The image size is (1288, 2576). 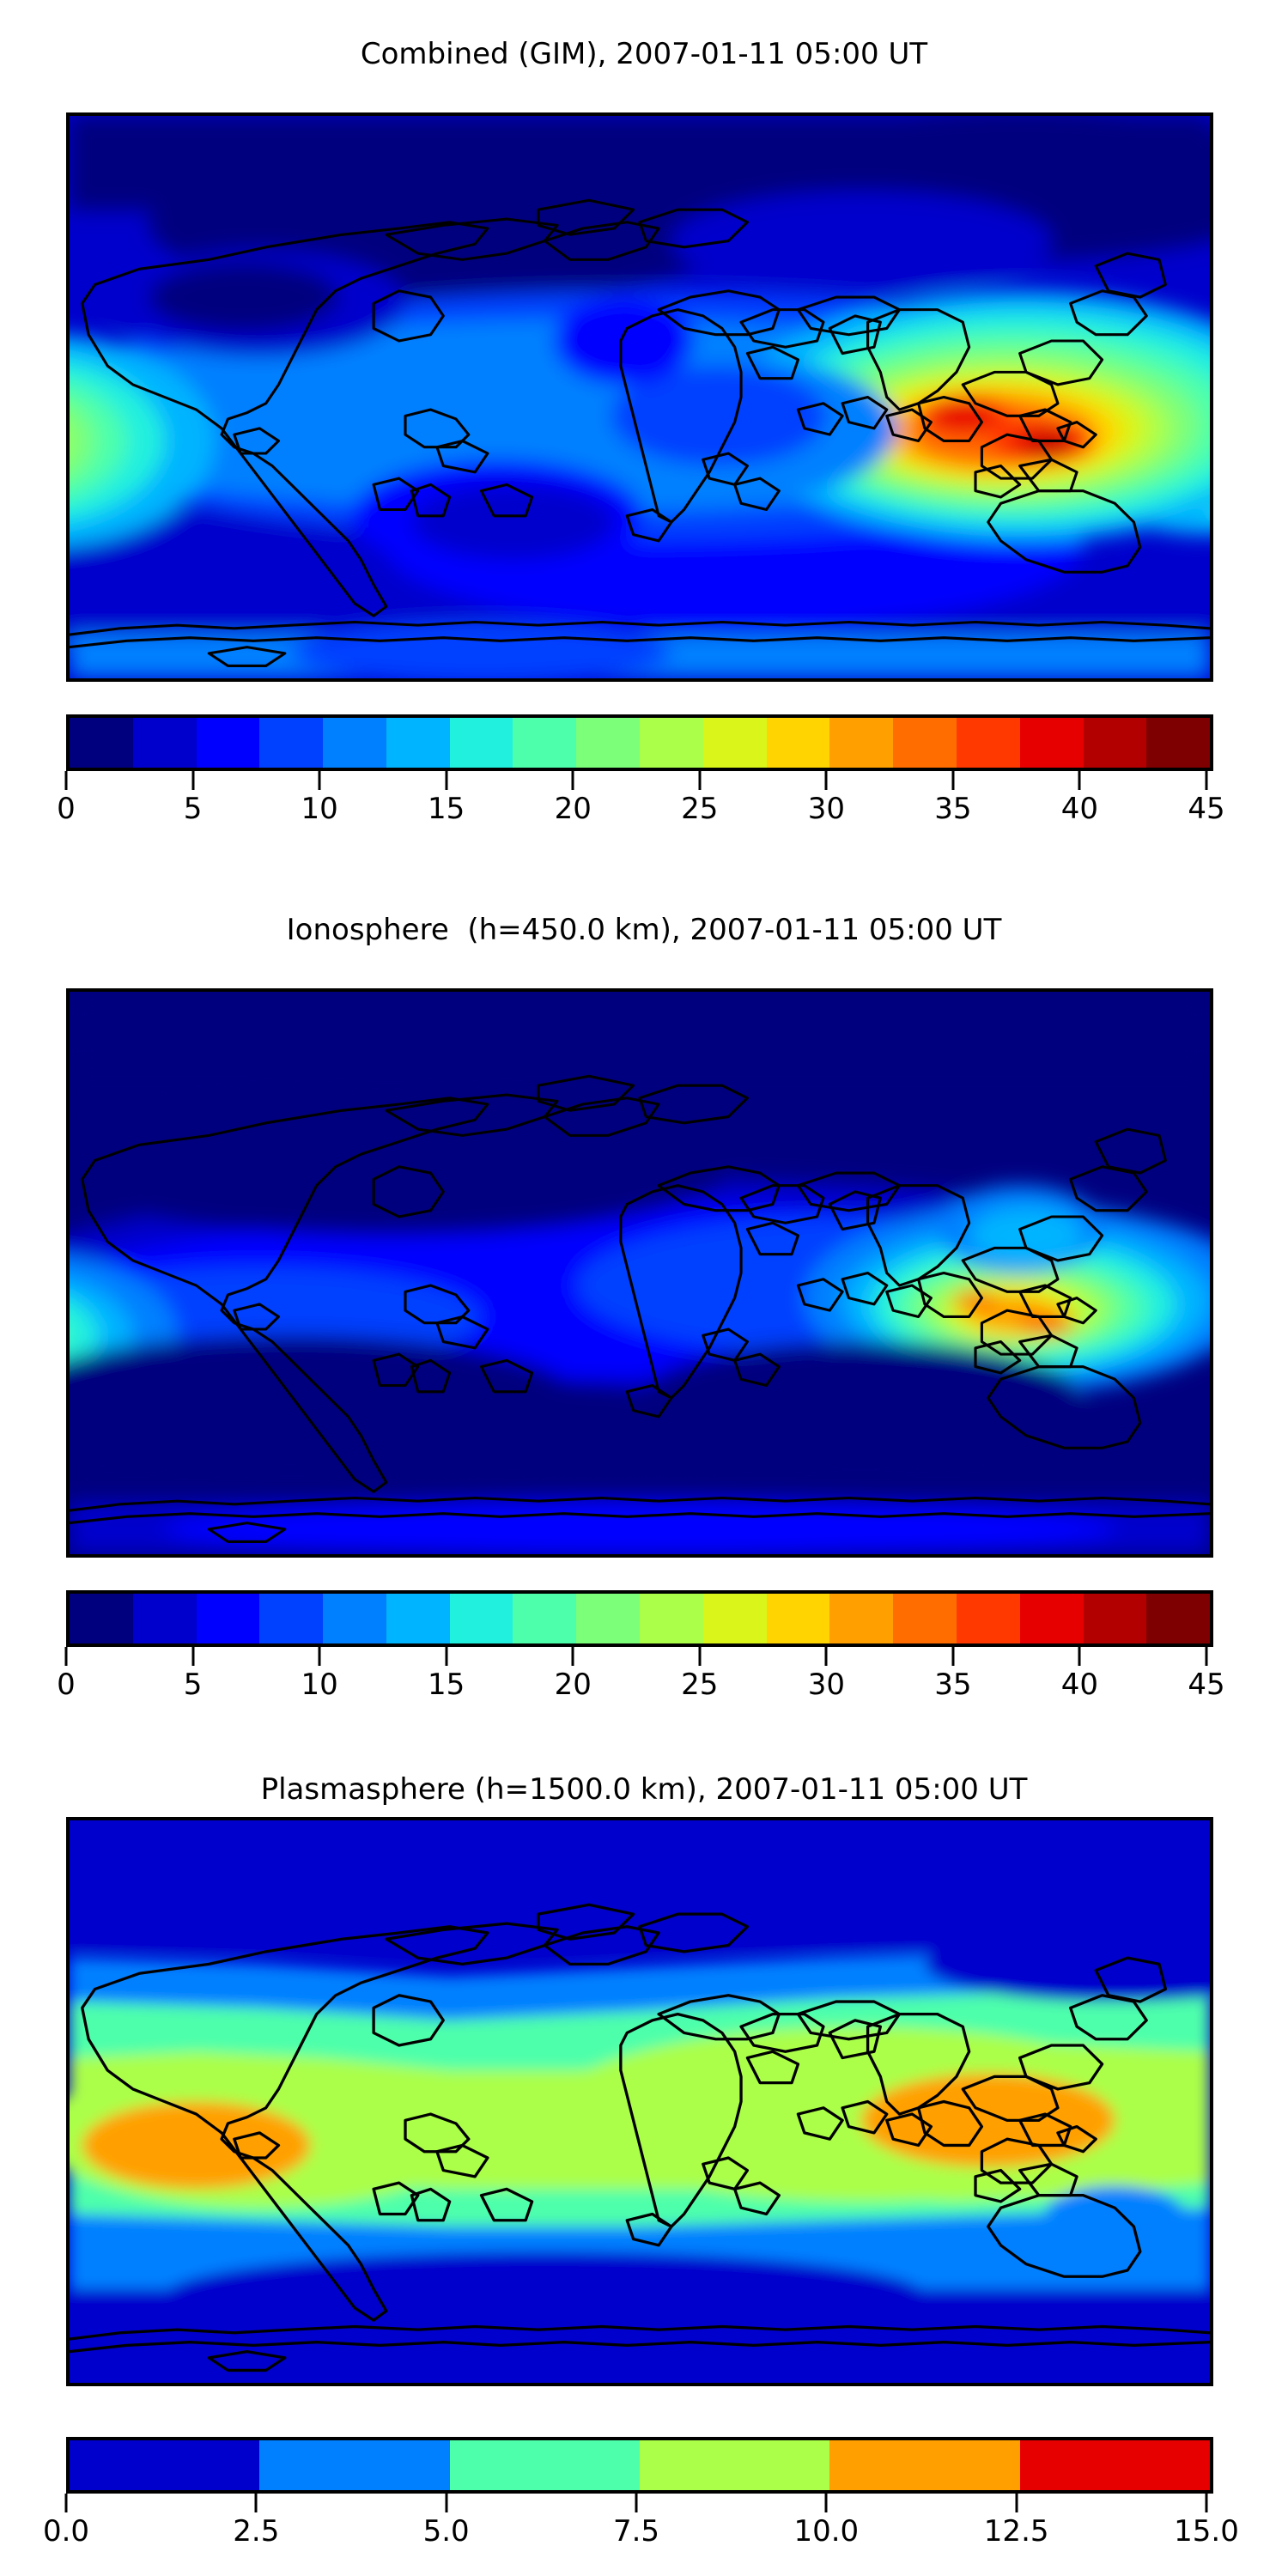 What do you see at coordinates (826, 809) in the screenshot?
I see `colorbar-tick-label: 30` at bounding box center [826, 809].